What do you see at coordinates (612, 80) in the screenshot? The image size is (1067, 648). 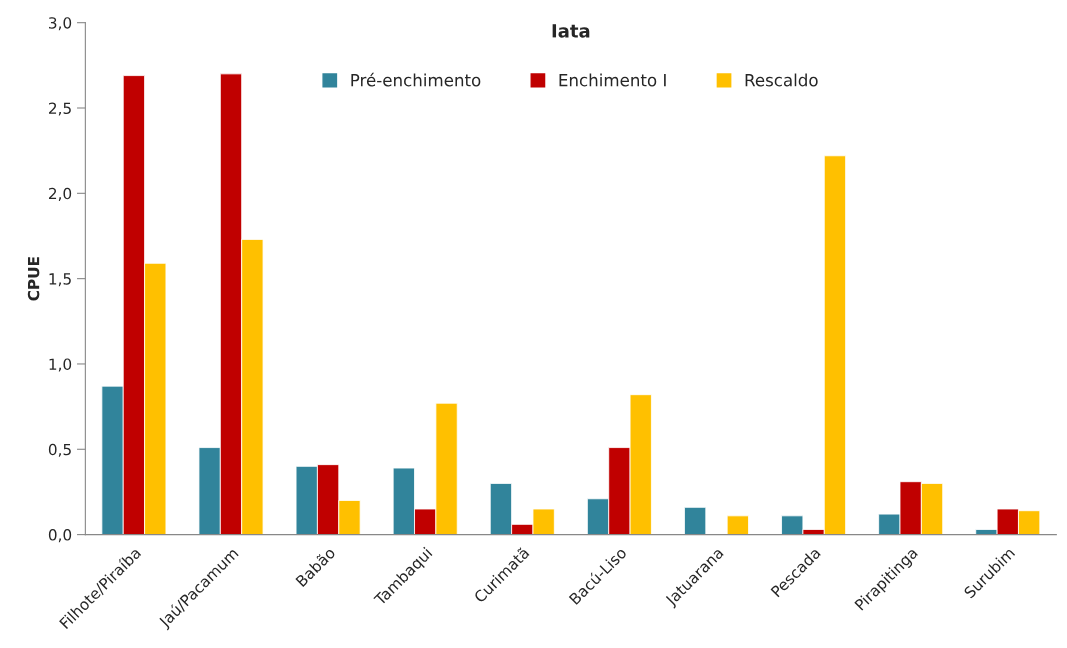 I see `legend-label: Enchimento I` at bounding box center [612, 80].